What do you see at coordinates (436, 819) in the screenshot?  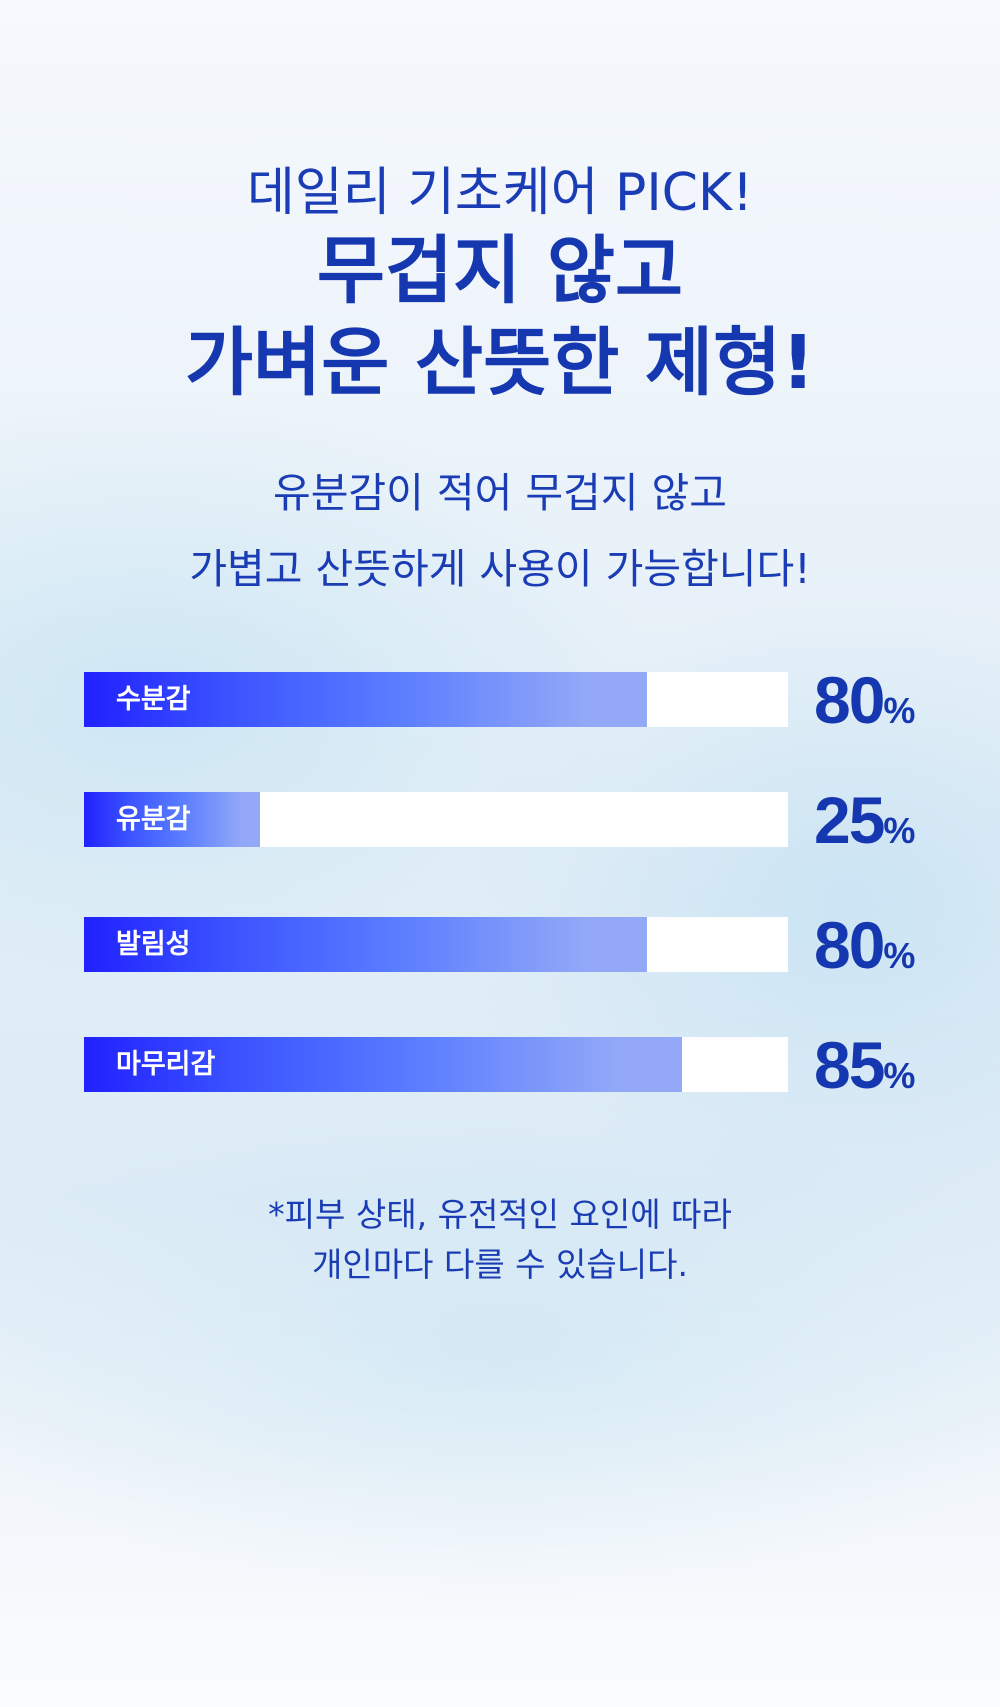 I see `bar-track: 유분감` at bounding box center [436, 819].